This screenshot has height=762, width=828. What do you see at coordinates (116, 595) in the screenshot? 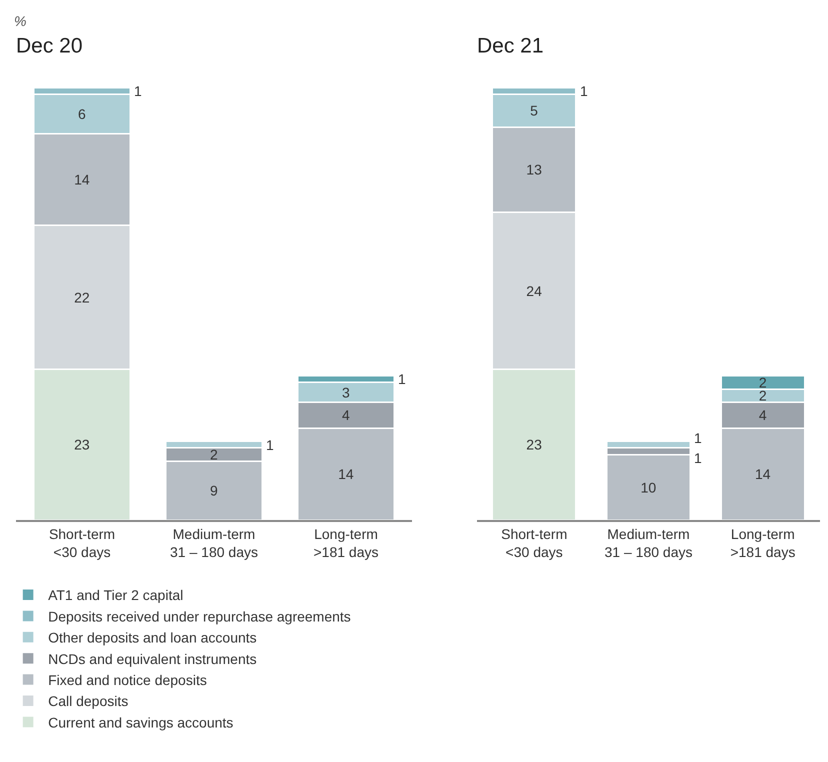
I see `legend-label: AT1 and Tier 2 capital` at bounding box center [116, 595].